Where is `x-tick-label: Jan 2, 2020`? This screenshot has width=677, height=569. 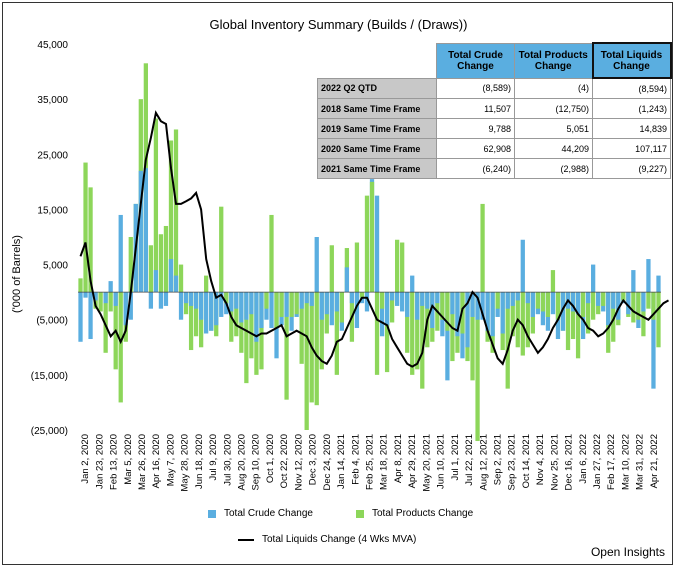
x-tick-label: Jan 2, 2020 is located at coordinates (85, 459).